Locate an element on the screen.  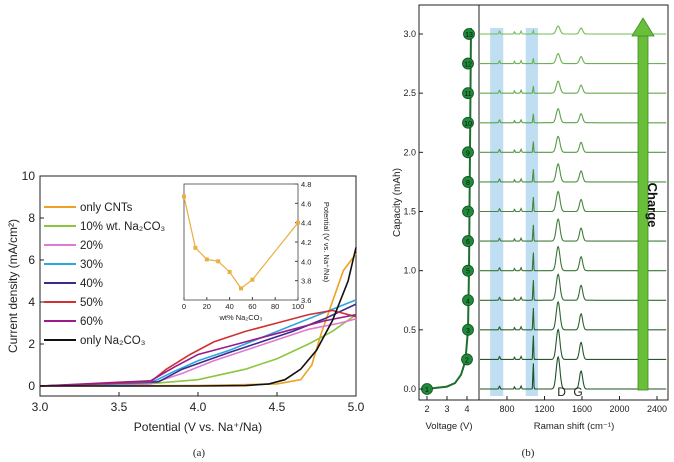
legend-label: only Na₂CO₃ is located at coordinates (113, 341).